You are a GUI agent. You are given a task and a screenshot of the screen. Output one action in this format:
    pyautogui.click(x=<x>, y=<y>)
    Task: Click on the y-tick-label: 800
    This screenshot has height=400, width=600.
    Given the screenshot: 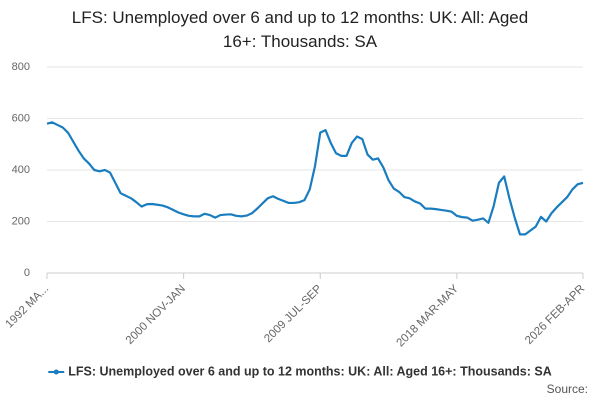 What is the action you would take?
    pyautogui.click(x=21, y=67)
    